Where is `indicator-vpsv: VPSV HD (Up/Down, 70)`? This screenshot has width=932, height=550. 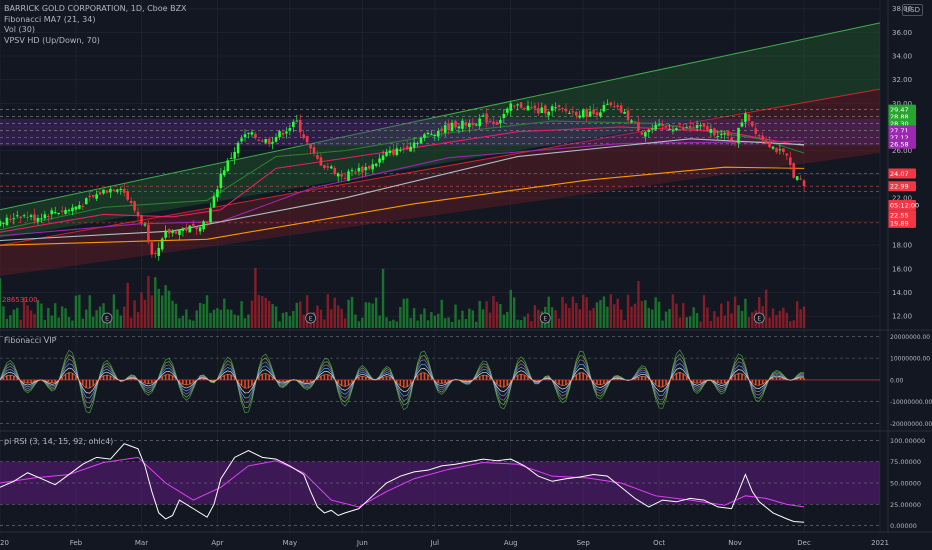 indicator-vpsv: VPSV HD (Up/Down, 70) is located at coordinates (52, 40).